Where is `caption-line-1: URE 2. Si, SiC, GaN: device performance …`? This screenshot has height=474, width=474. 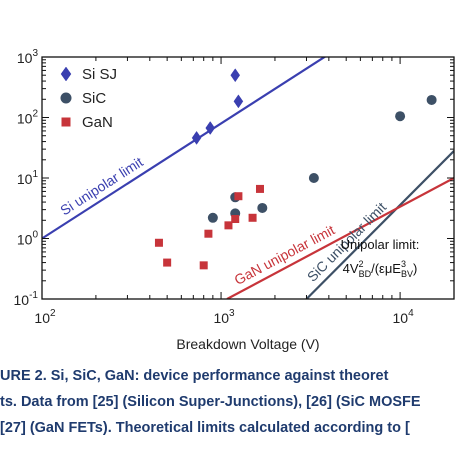 caption-line-1: URE 2. Si, SiC, GaN: device performance … is located at coordinates (194, 376).